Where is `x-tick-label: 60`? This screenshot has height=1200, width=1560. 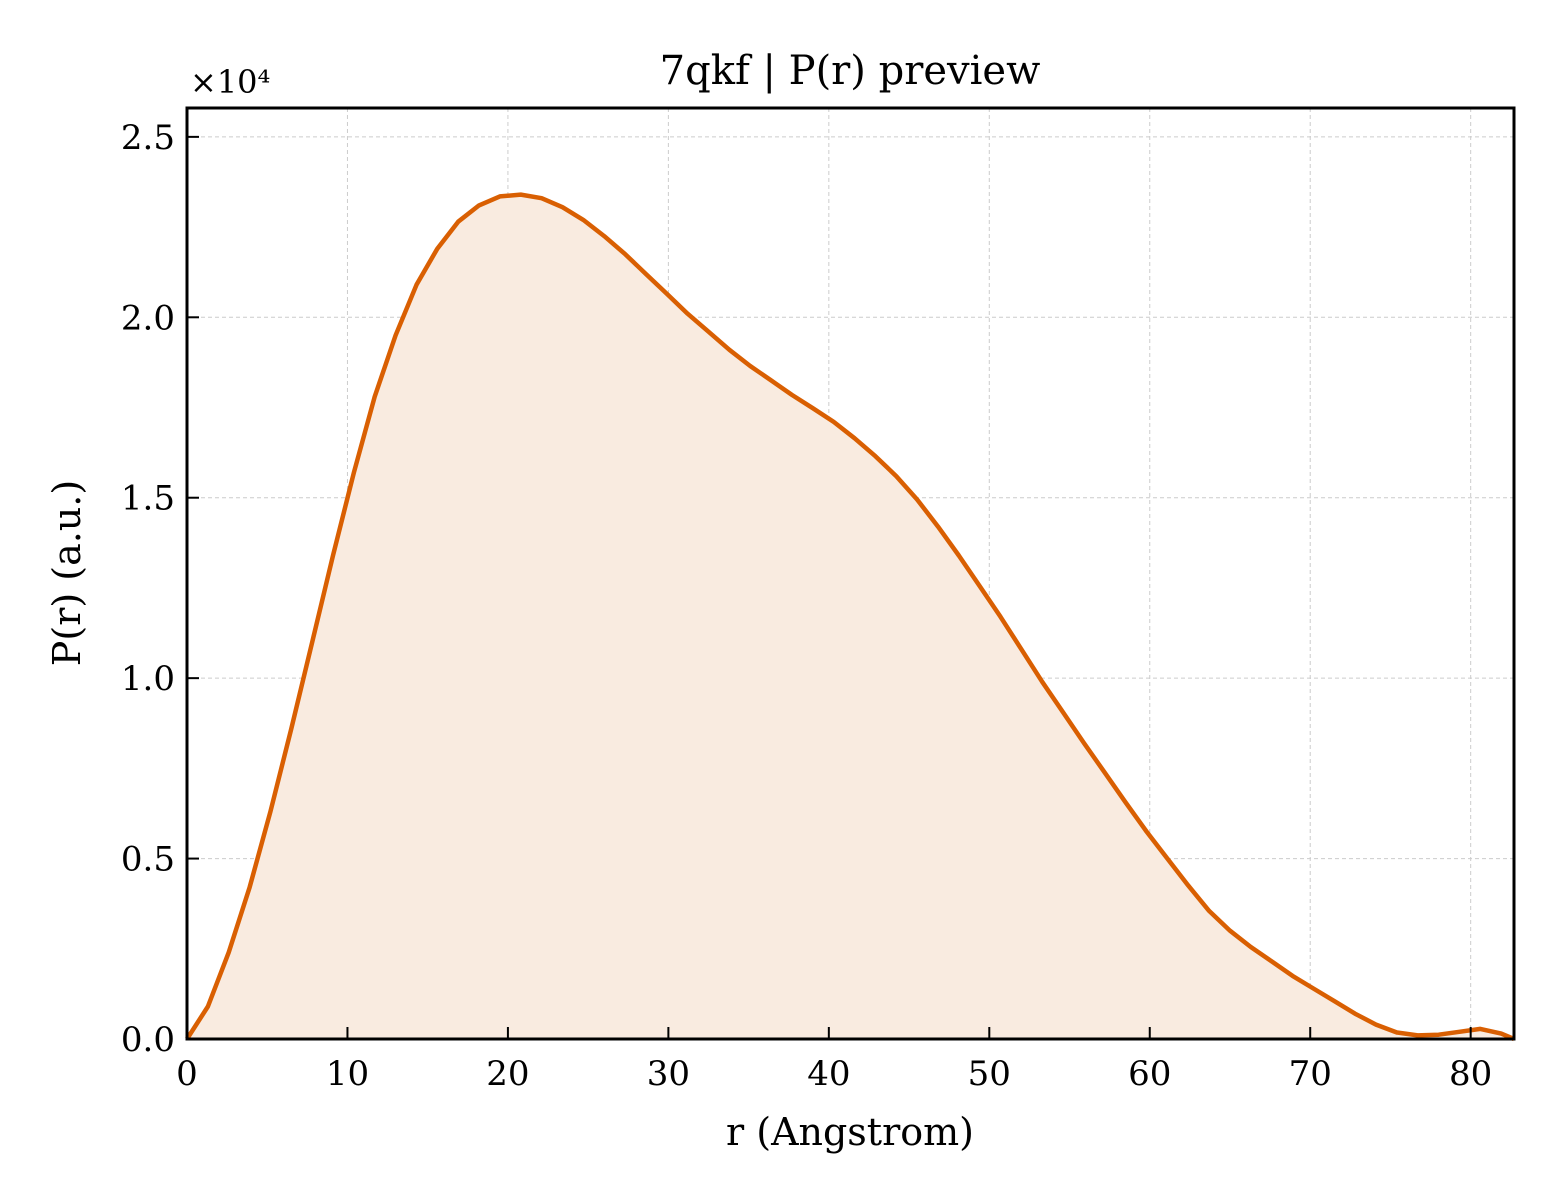
x-tick-label: 60 is located at coordinates (1149, 1074).